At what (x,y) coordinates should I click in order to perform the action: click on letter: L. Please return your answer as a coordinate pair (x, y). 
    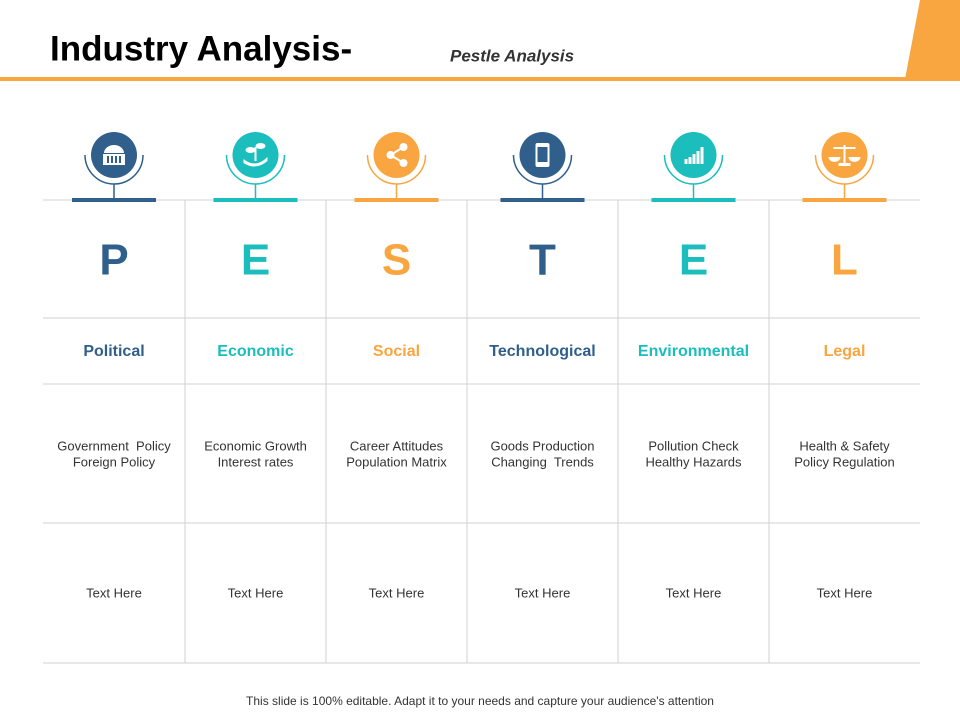
    Looking at the image, I should click on (844, 260).